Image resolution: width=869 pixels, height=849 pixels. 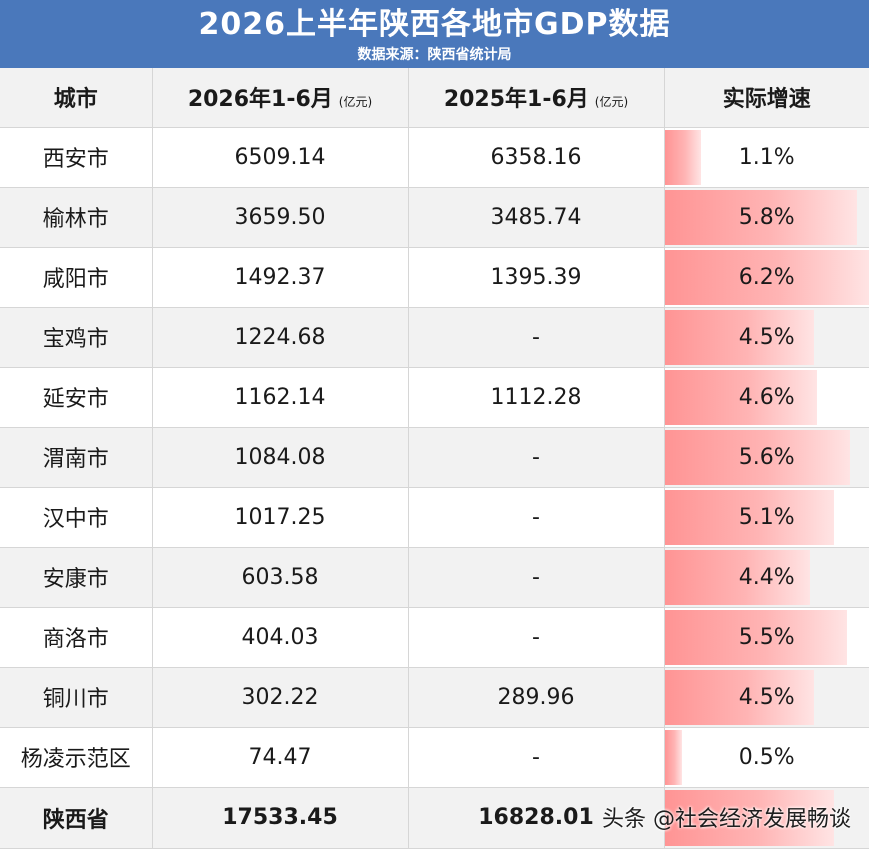 I want to click on table-row: 咸阳市 1492.37 1395.39 6.2%, so click(x=434, y=277).